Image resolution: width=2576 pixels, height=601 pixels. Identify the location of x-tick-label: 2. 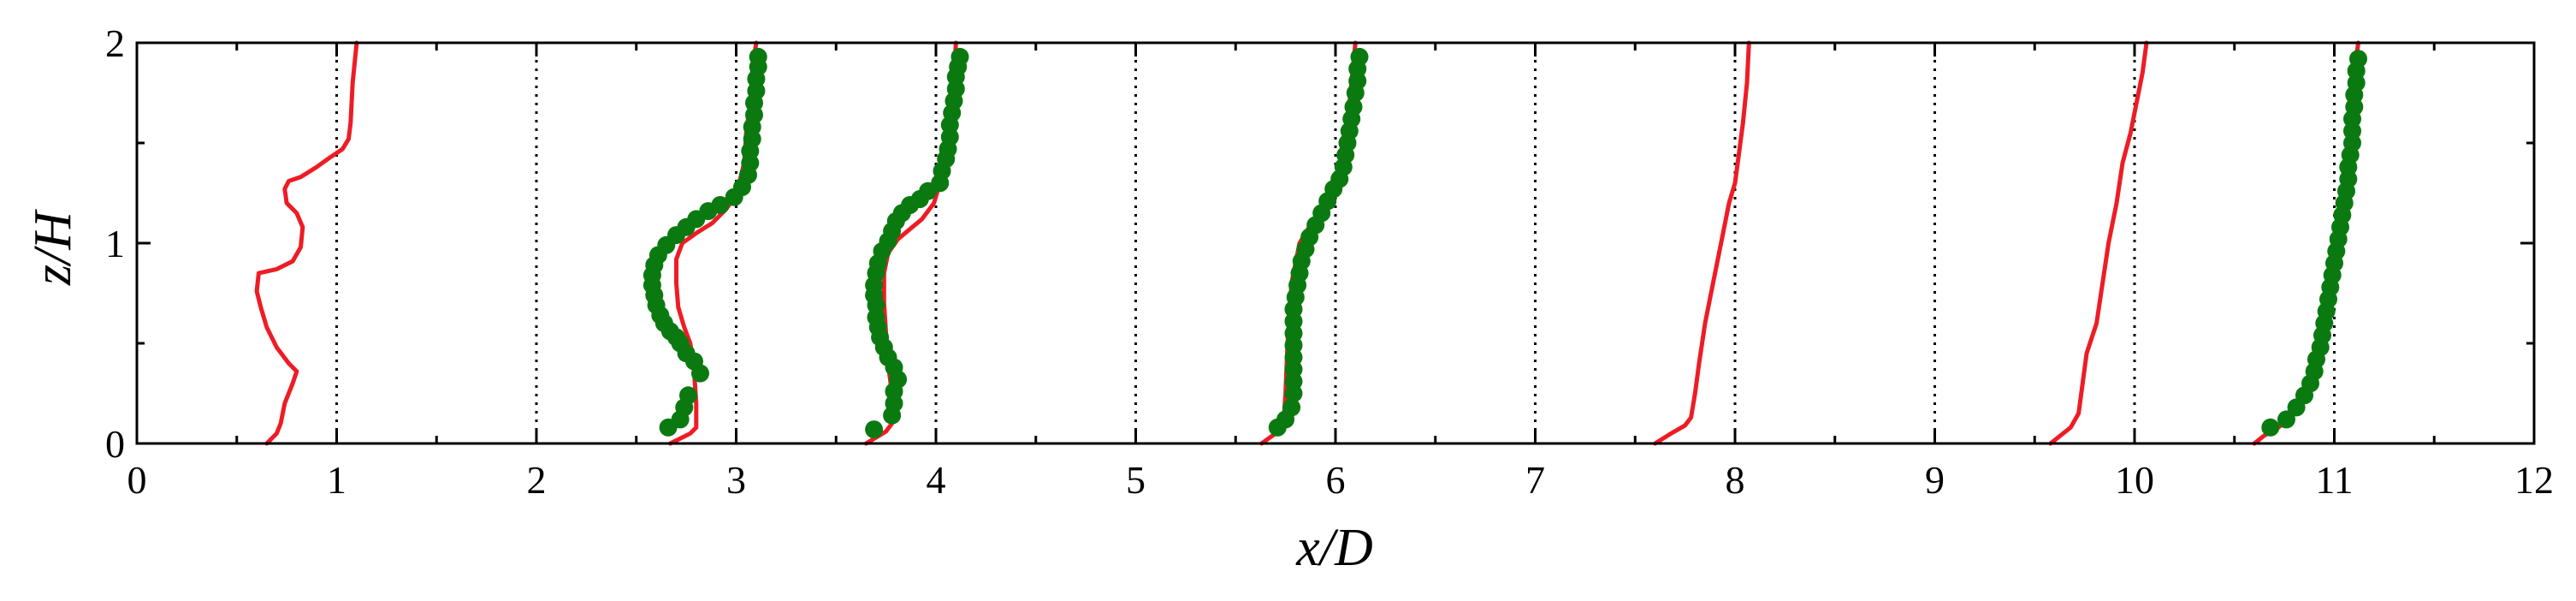
(537, 480).